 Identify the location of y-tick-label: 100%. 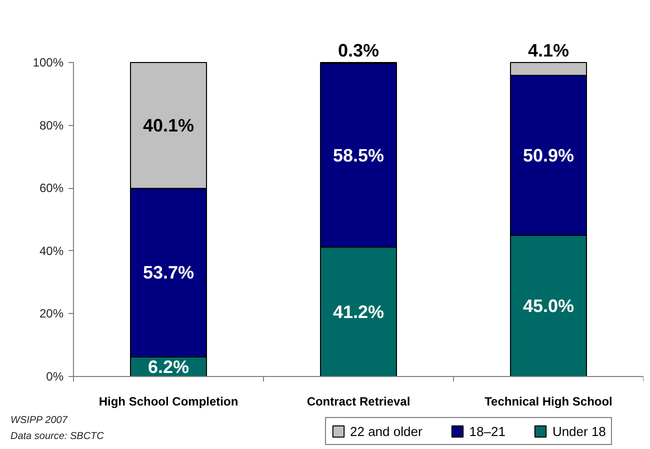
(48, 63).